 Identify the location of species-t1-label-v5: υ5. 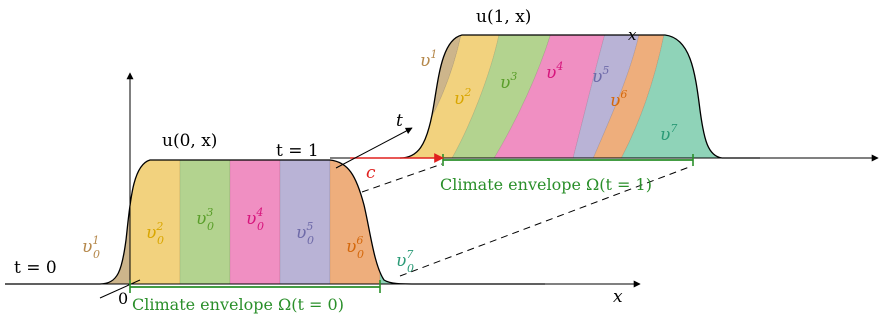
(600, 75).